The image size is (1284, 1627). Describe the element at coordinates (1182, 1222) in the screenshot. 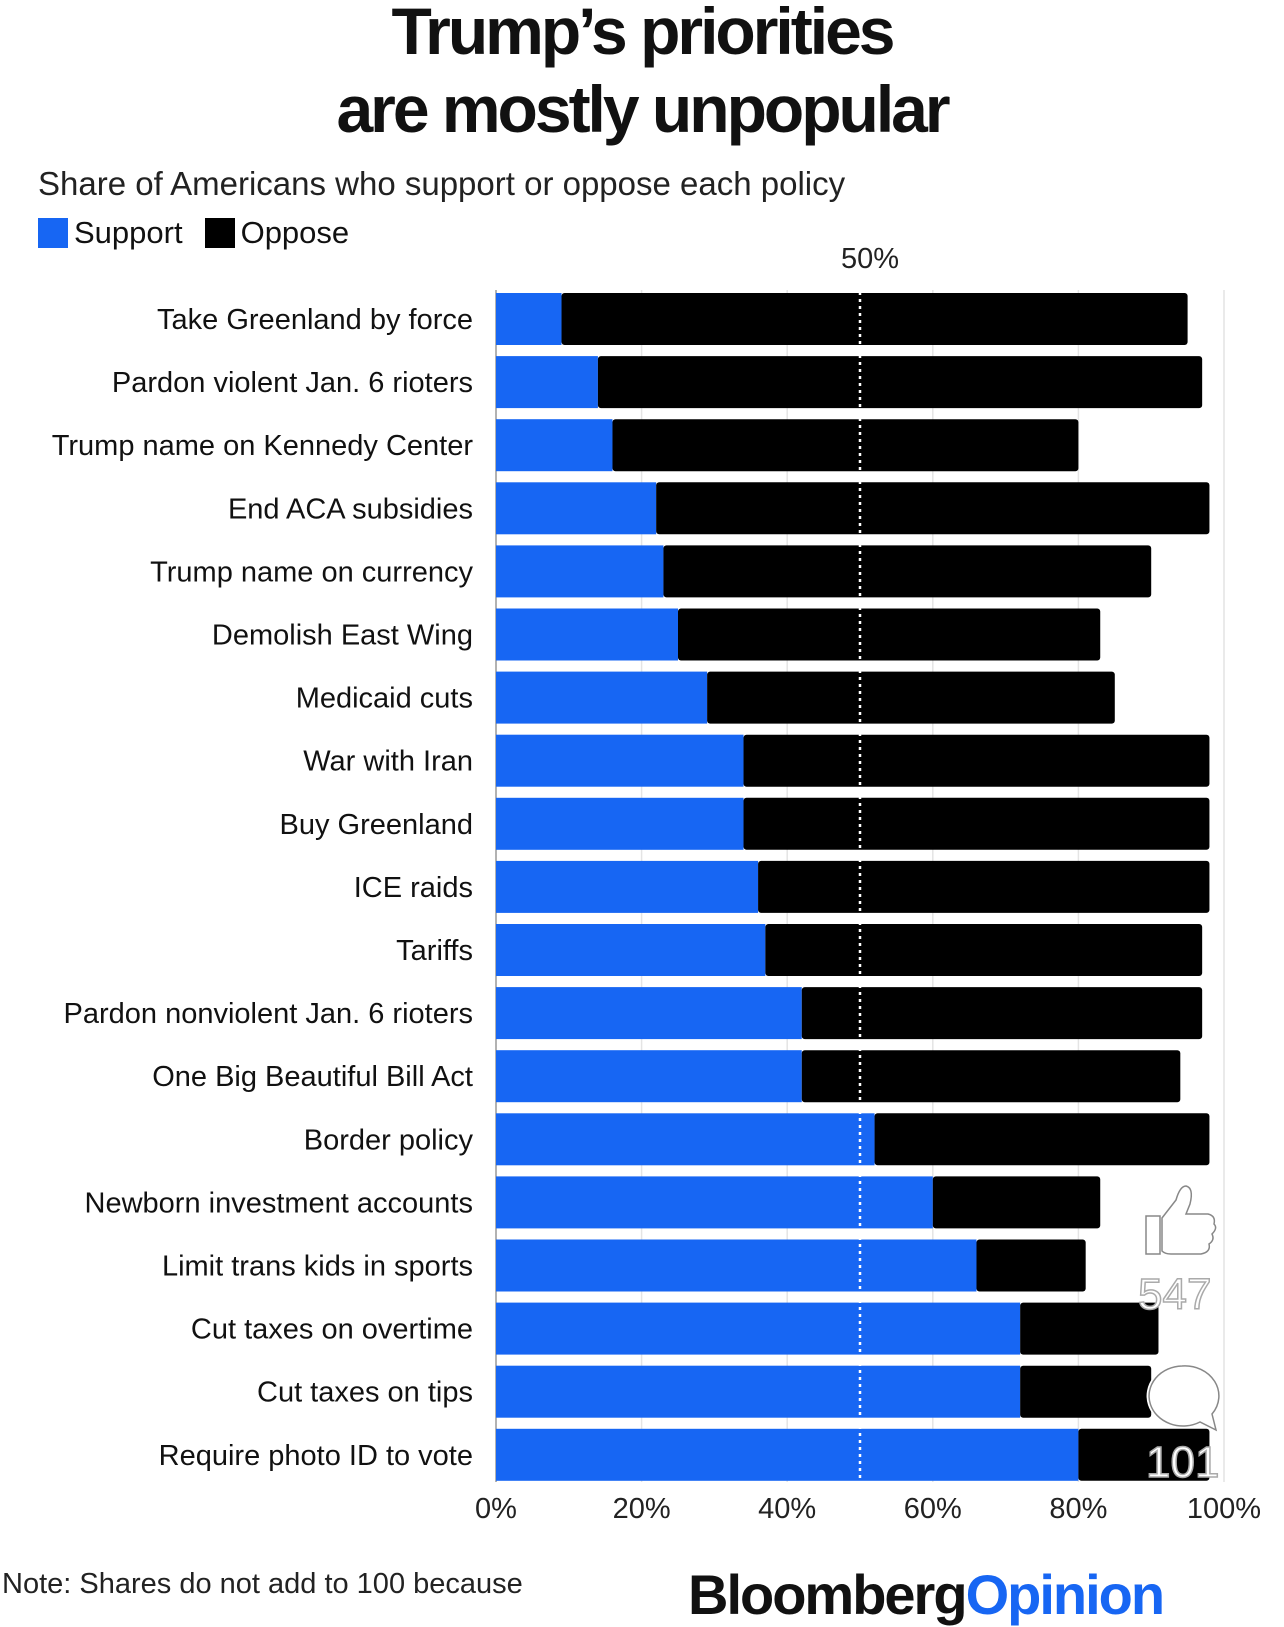

I see `thumbs-up-icon` at that location.